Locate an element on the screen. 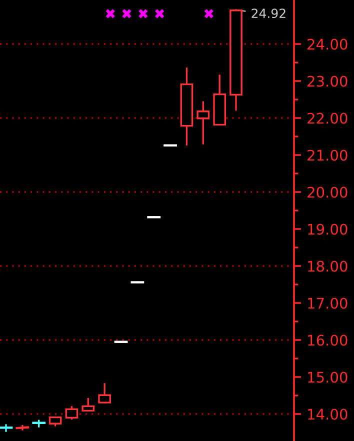 The height and width of the screenshot is (441, 354). y-tick-label: 23.00 is located at coordinates (328, 81).